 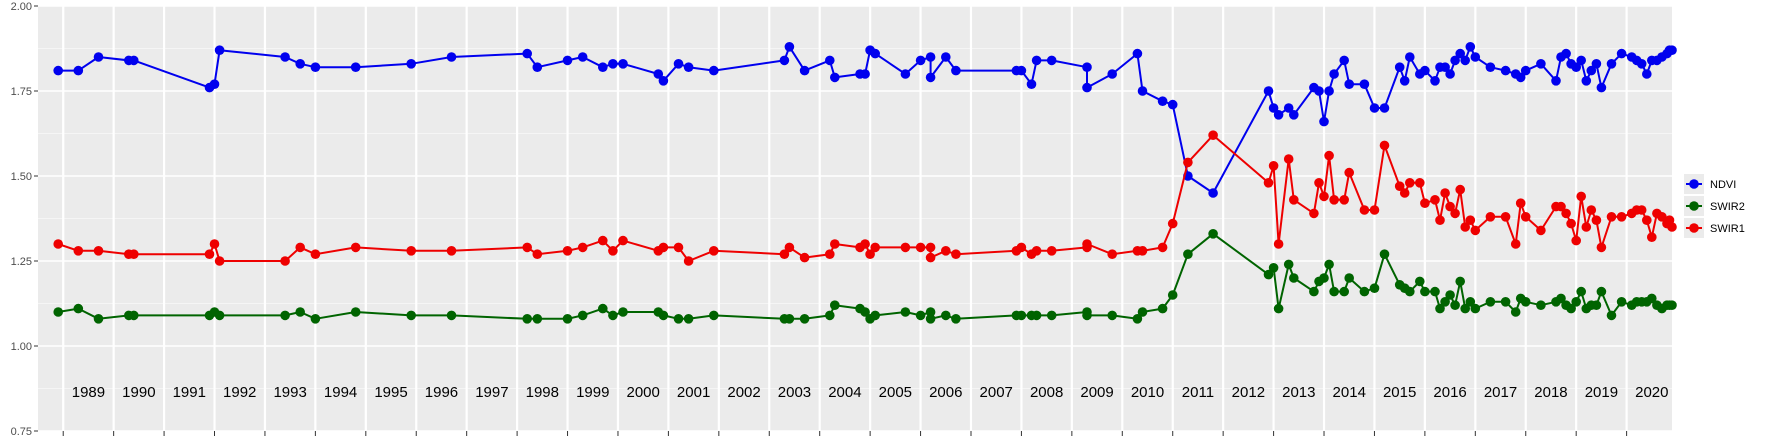 What do you see at coordinates (340, 392) in the screenshot?
I see `year-label: 1994` at bounding box center [340, 392].